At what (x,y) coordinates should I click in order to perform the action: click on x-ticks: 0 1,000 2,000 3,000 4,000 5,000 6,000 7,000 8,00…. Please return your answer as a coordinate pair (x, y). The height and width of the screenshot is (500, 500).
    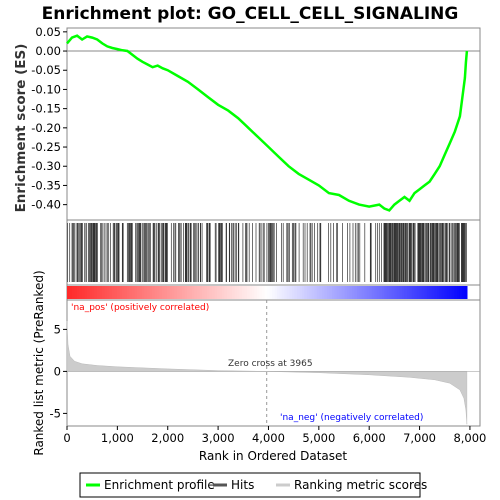
    Looking at the image, I should click on (274, 435).